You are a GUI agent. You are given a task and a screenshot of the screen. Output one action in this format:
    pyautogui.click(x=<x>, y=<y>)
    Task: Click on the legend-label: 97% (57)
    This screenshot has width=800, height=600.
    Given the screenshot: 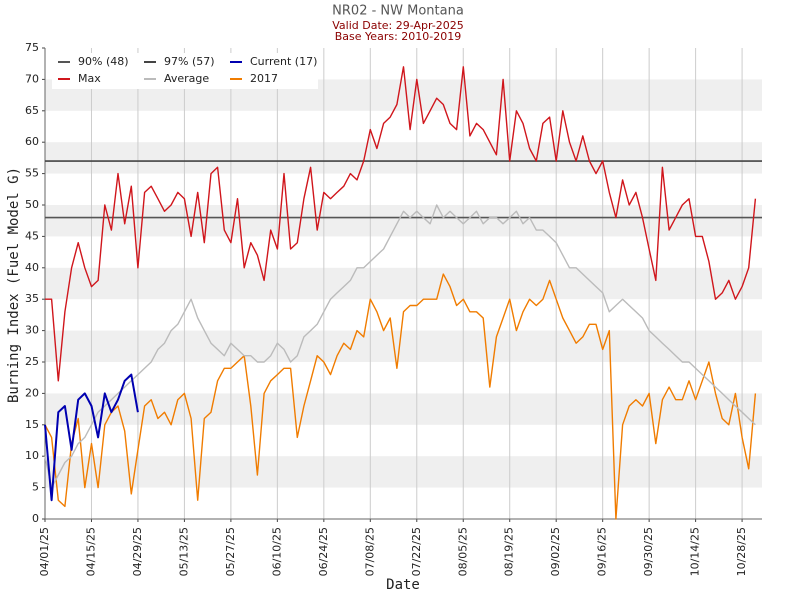 What is the action you would take?
    pyautogui.click(x=189, y=61)
    